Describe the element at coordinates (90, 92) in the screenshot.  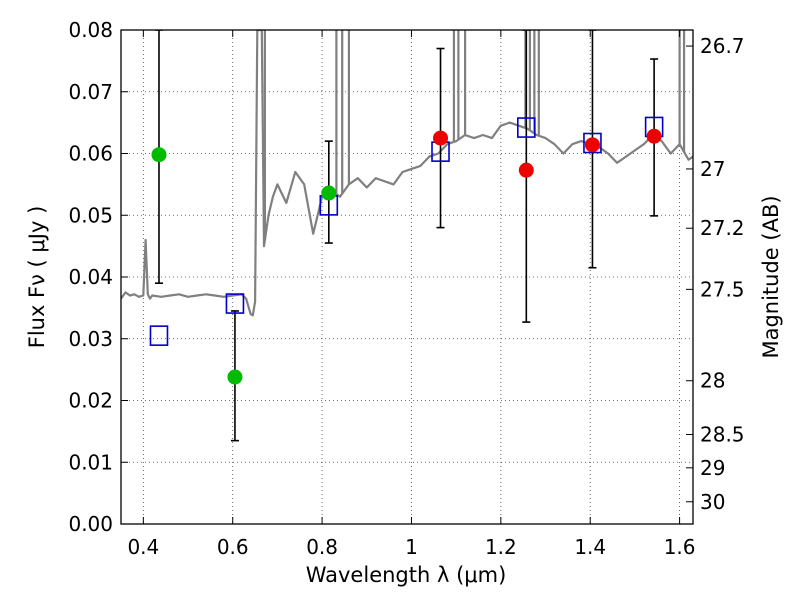
I see `y-tick-label: 0.07` at that location.